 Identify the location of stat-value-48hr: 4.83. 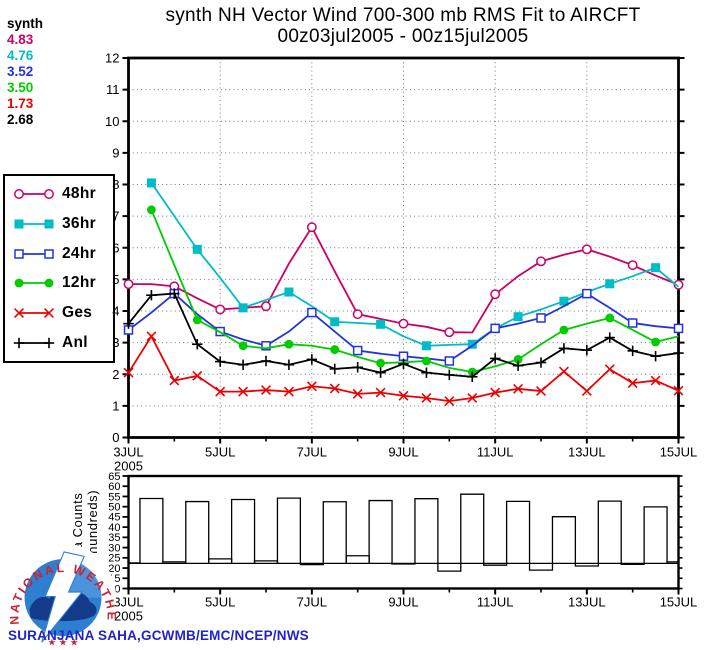
(20, 39).